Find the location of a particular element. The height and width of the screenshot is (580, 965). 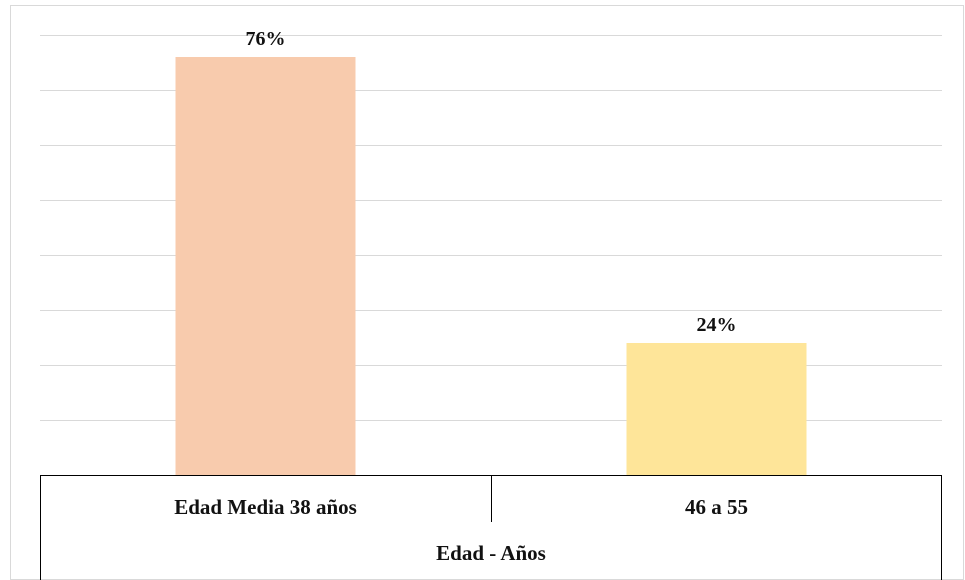

category-label-1: Edad Media 38 años is located at coordinates (265, 507).